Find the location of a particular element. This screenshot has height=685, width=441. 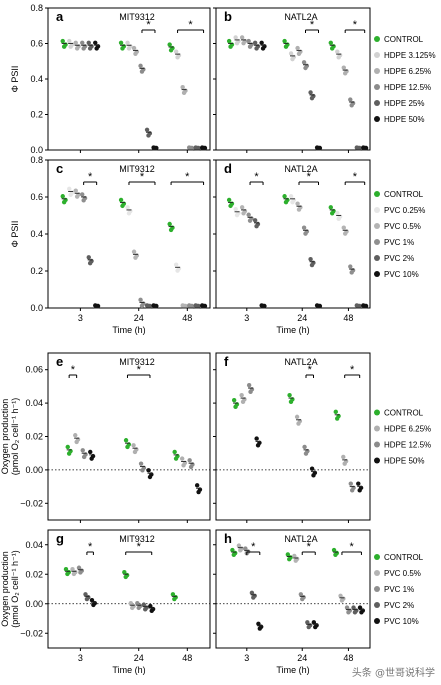

legend-label: PVC 2% is located at coordinates (399, 258).